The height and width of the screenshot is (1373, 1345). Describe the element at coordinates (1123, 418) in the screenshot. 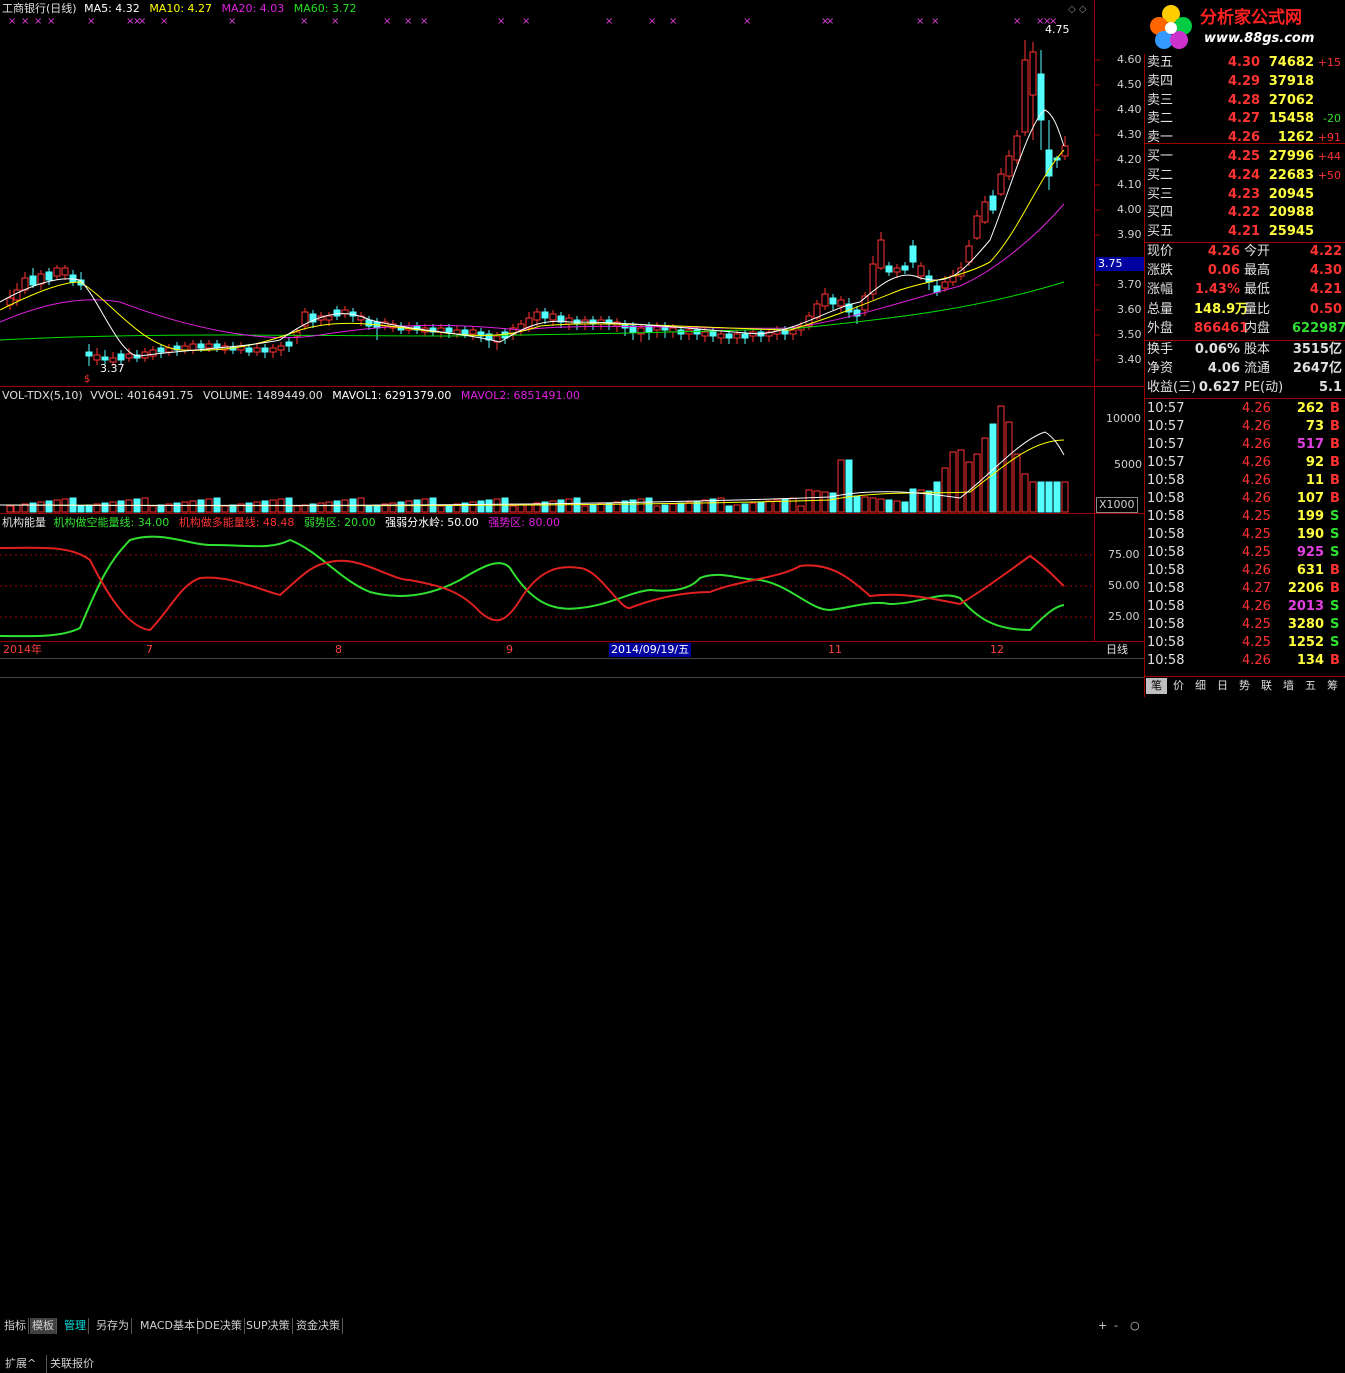

I see `vol-axis-10000: 10000` at that location.